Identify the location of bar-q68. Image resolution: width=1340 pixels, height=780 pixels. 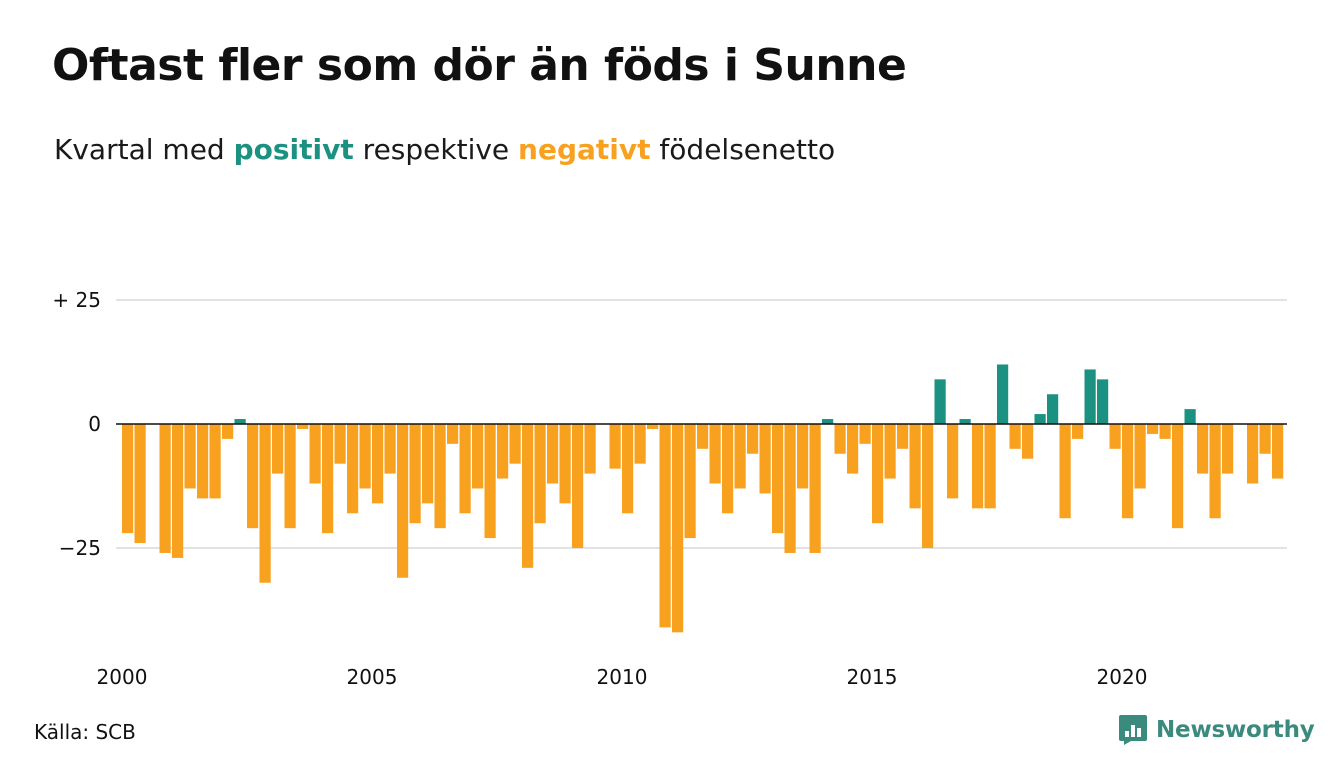
(965, 421).